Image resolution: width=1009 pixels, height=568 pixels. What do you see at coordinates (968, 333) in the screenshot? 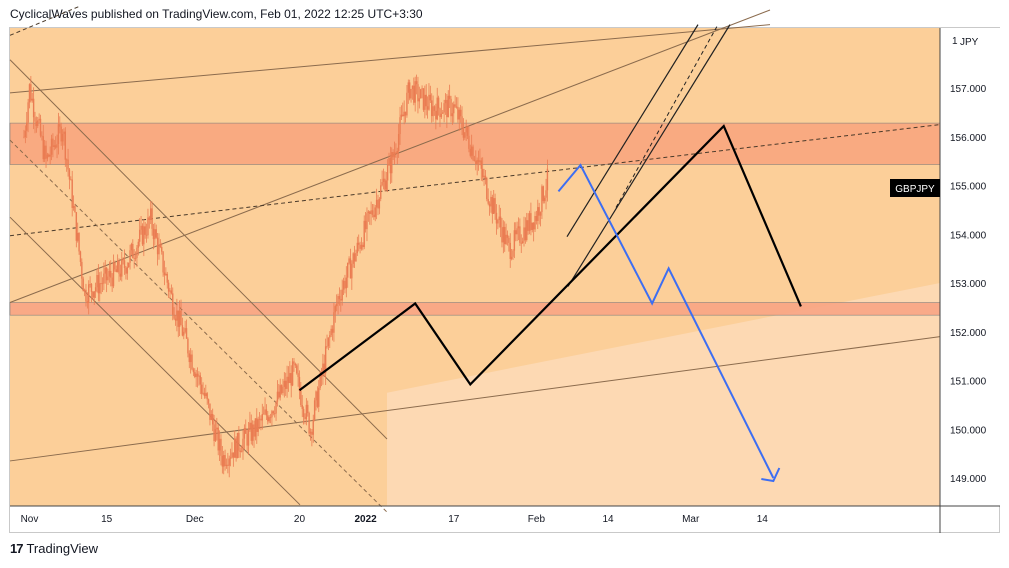
I see `price-tick-label: 152.000` at bounding box center [968, 333].